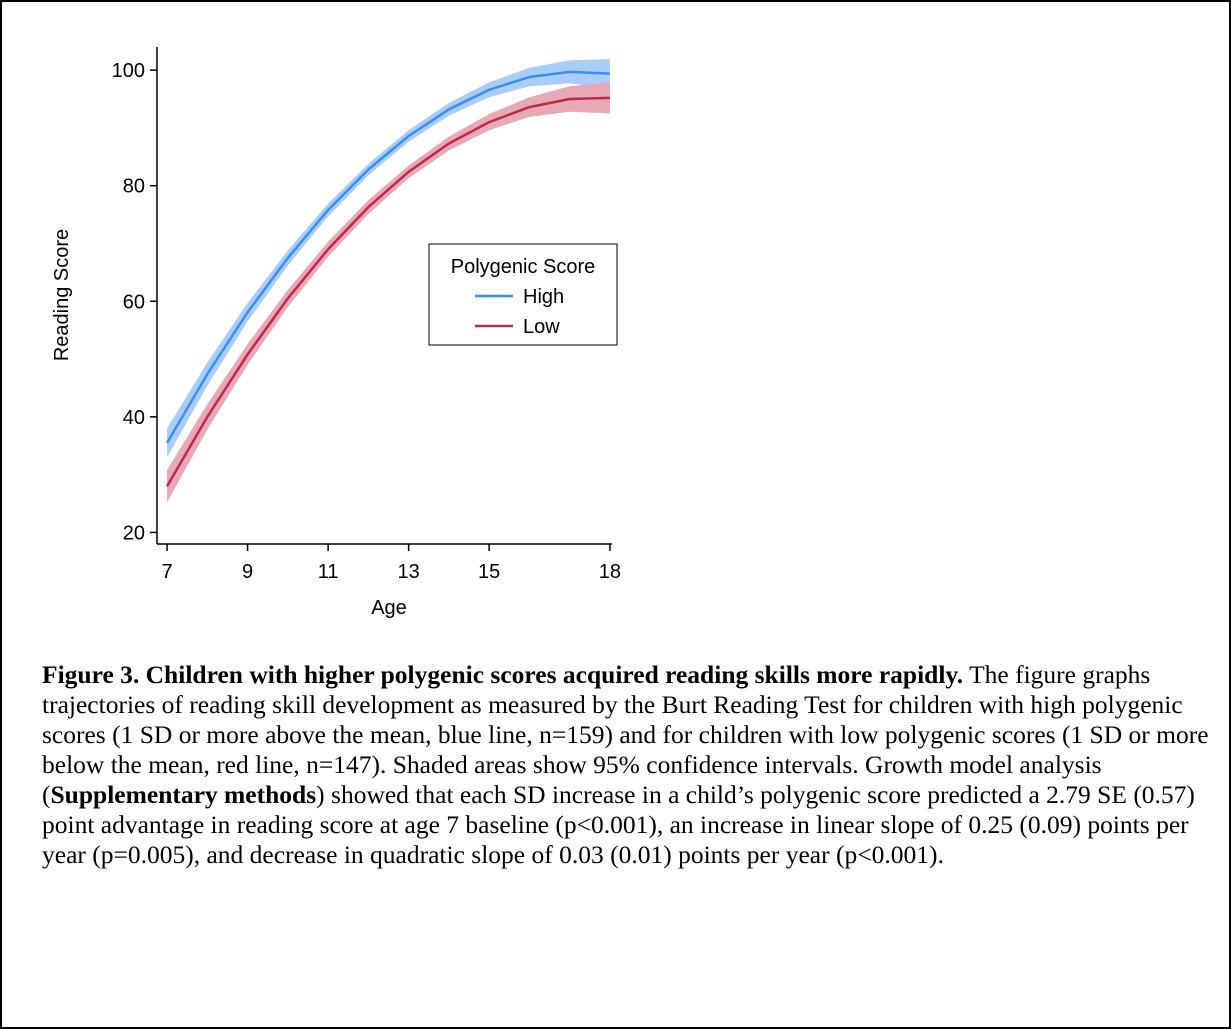  What do you see at coordinates (134, 533) in the screenshot?
I see `y-tick-label: 20` at bounding box center [134, 533].